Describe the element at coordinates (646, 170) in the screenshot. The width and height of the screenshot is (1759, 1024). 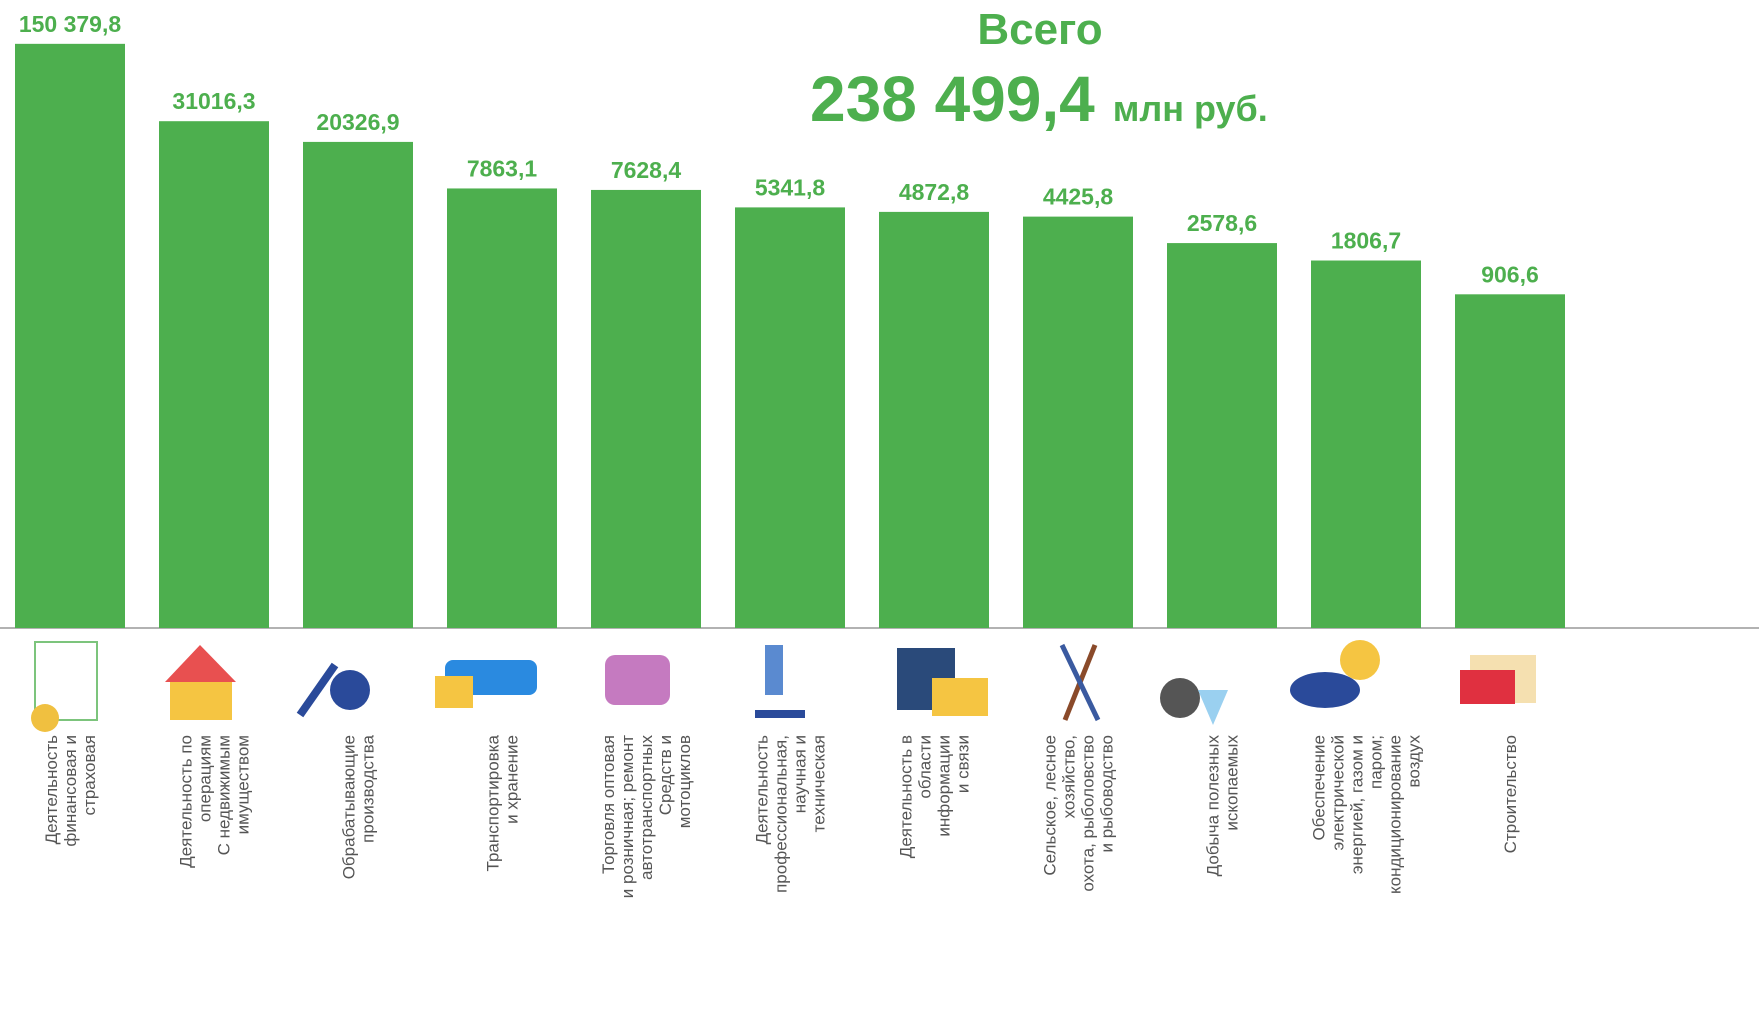
I see `value-label: 7628,4` at that location.